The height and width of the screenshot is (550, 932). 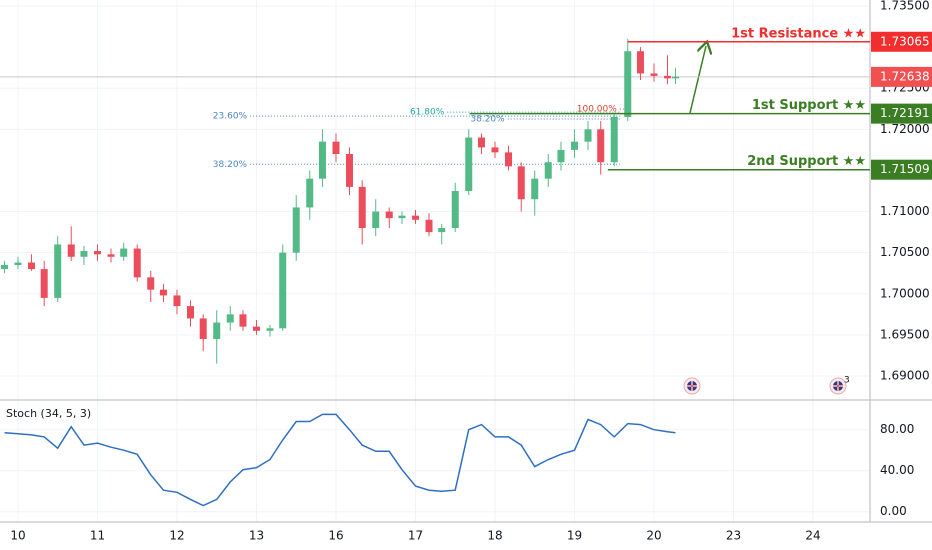 I want to click on y-tick-label: 1.70000, so click(x=905, y=293).